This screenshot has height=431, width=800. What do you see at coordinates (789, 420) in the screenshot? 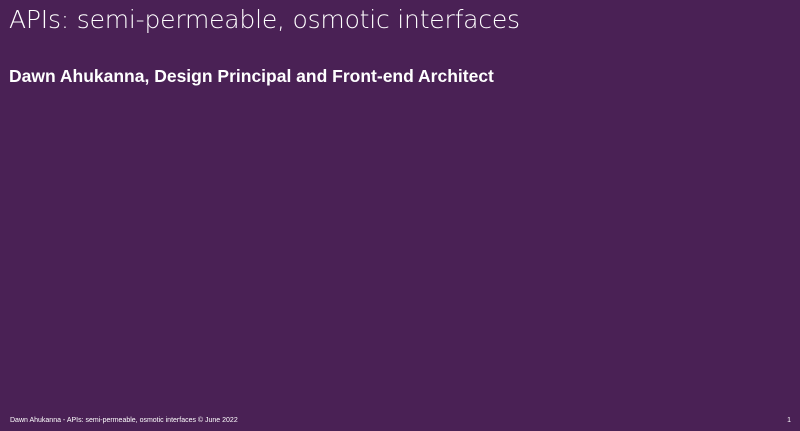
I see `slide-number: 1` at bounding box center [789, 420].